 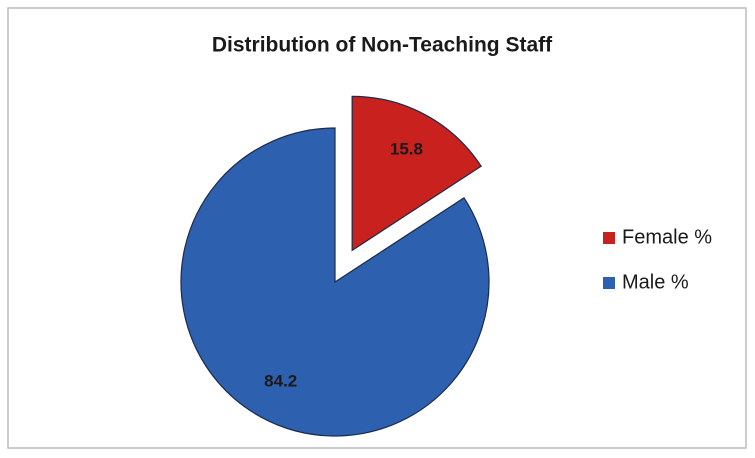 I want to click on data-label: 84.2, so click(x=280, y=381).